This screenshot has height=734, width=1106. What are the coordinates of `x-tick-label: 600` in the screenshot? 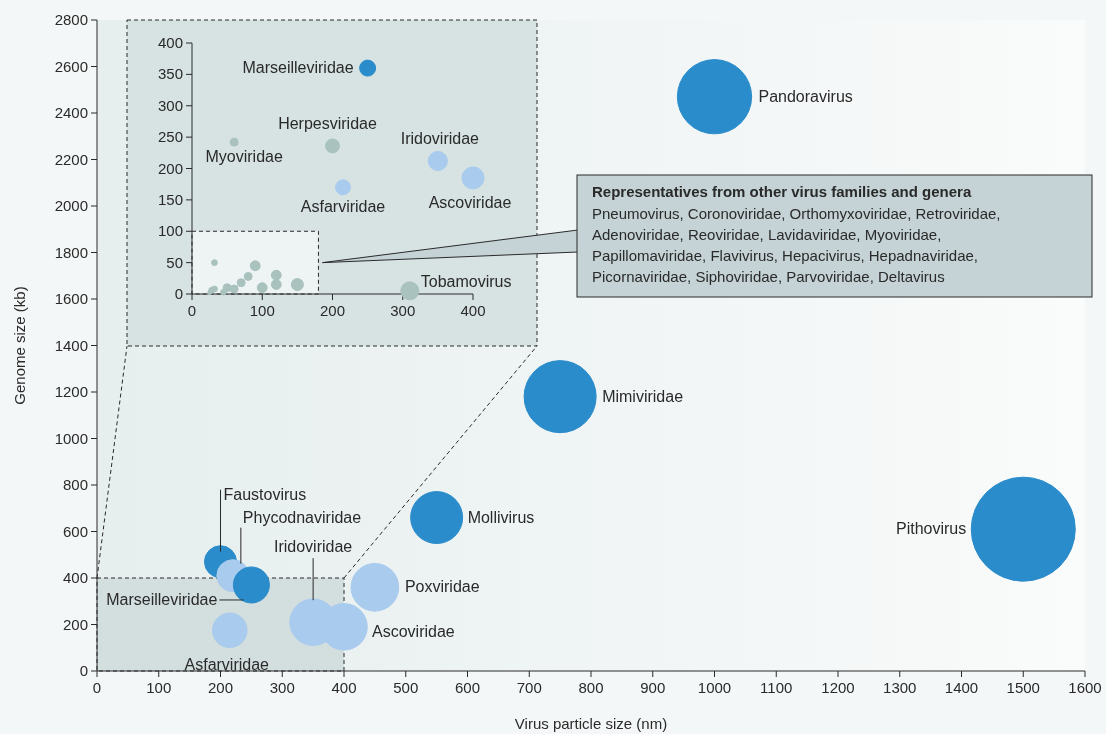 It's located at (467, 687).